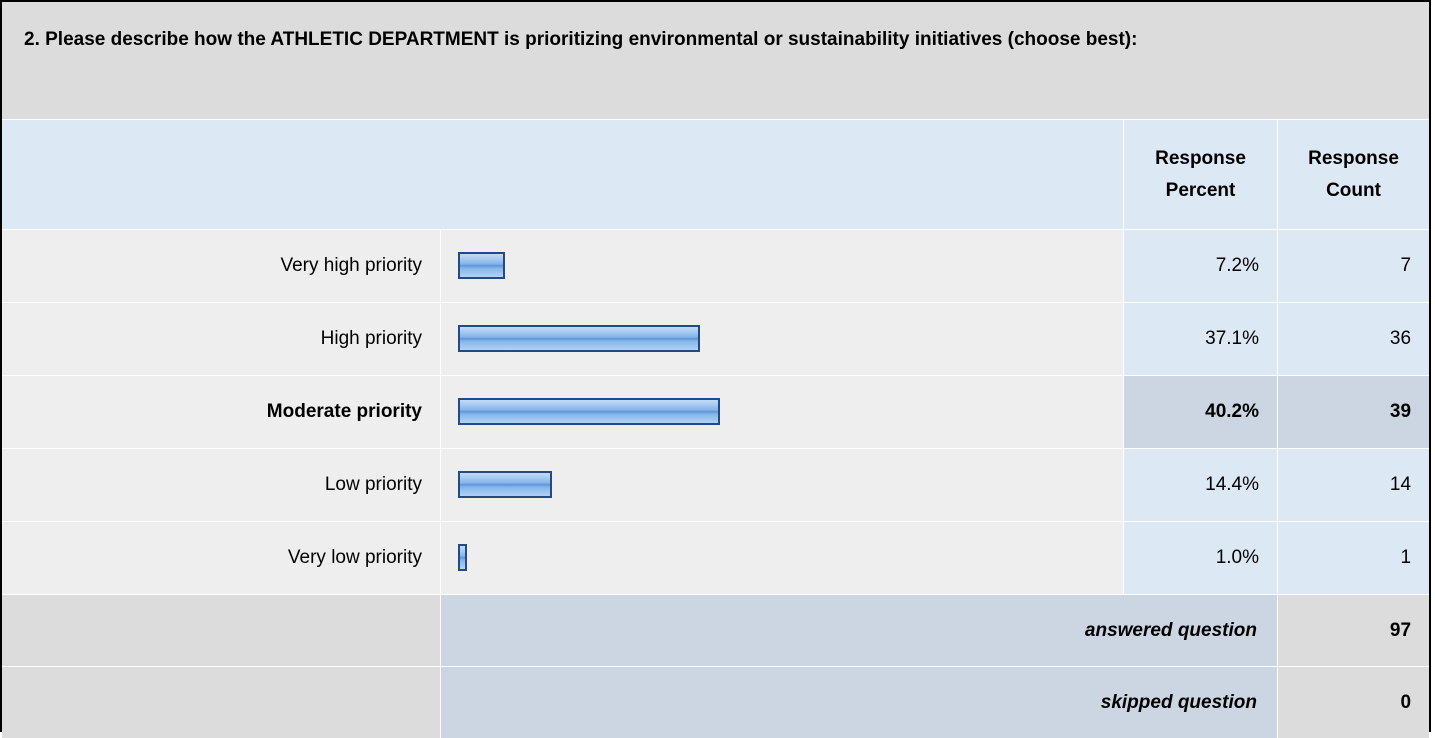 Image resolution: width=1435 pixels, height=738 pixels. Describe the element at coordinates (221, 484) in the screenshot. I see `answer-label: Low priority` at that location.